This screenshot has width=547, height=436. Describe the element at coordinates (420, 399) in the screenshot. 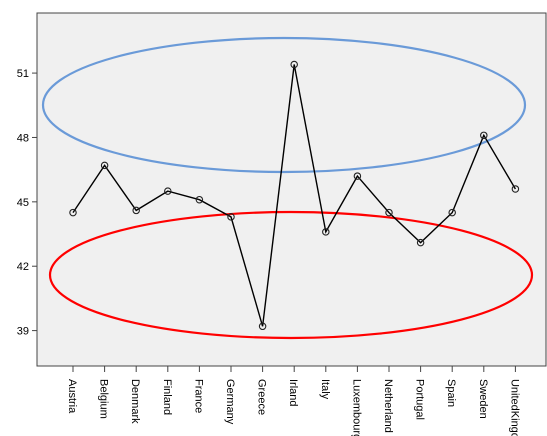

I see `x-tick-label: Portugal` at that location.